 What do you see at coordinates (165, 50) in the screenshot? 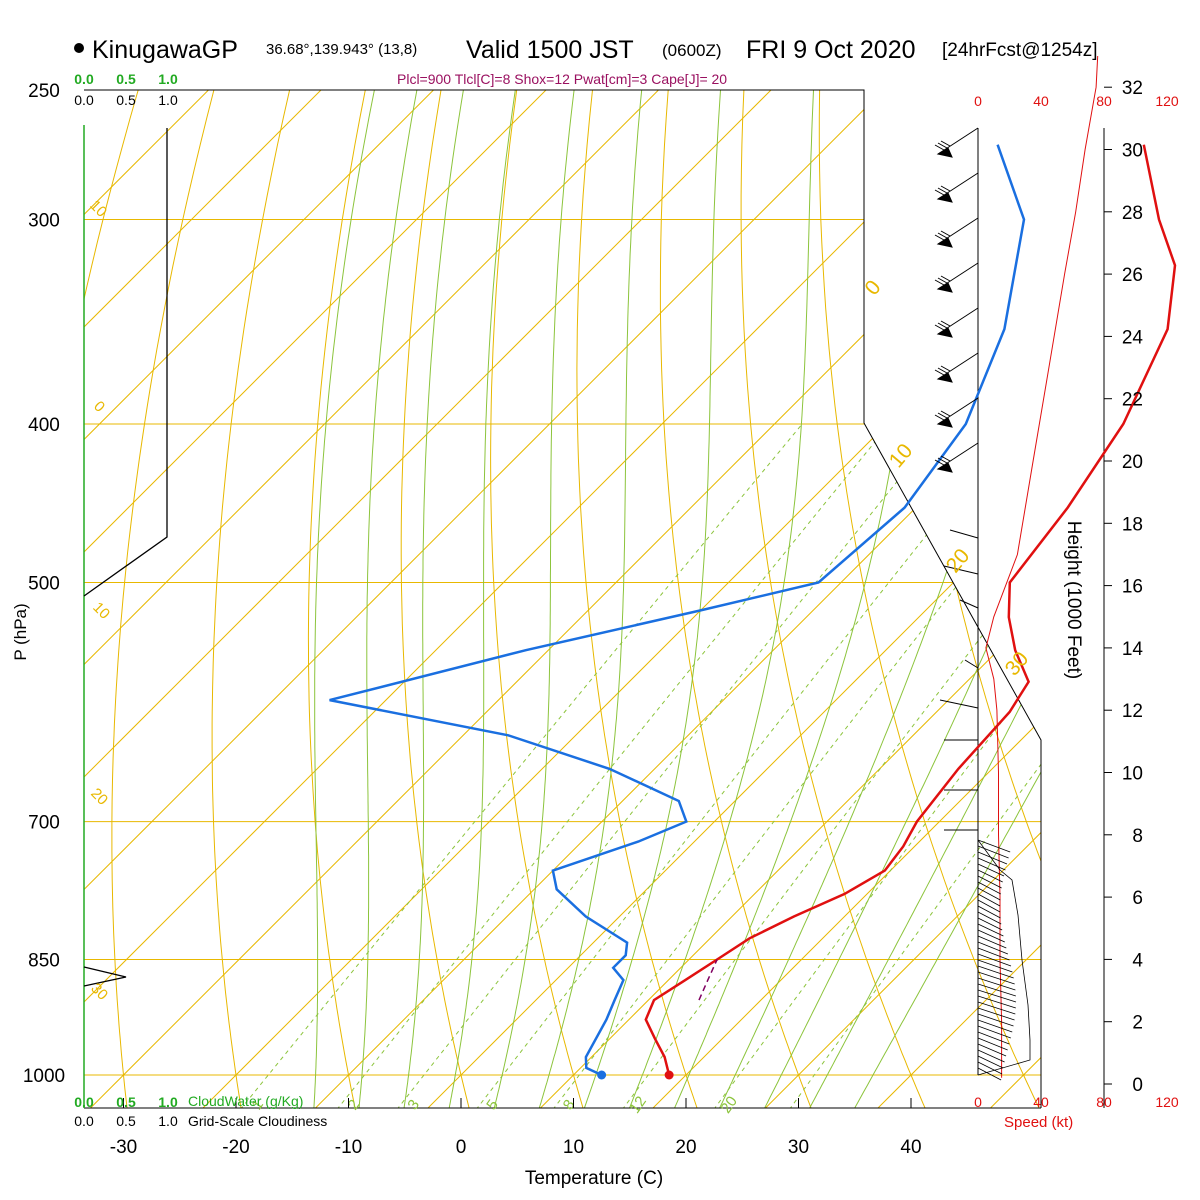
I see `station-name: KinugawaGP` at bounding box center [165, 50].